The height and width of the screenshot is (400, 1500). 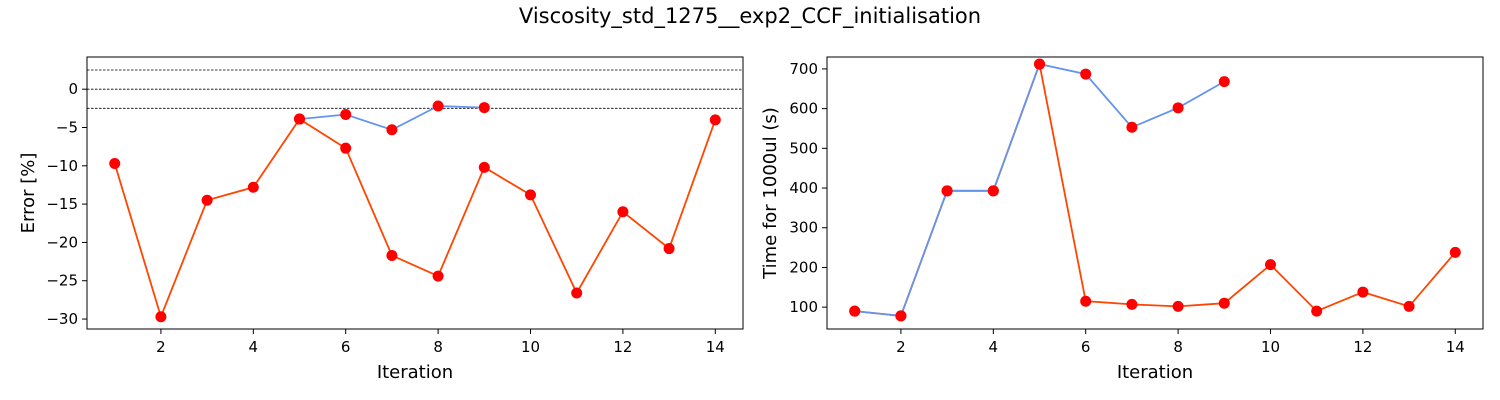 What do you see at coordinates (803, 228) in the screenshot?
I see `y-tick-label: 300` at bounding box center [803, 228].